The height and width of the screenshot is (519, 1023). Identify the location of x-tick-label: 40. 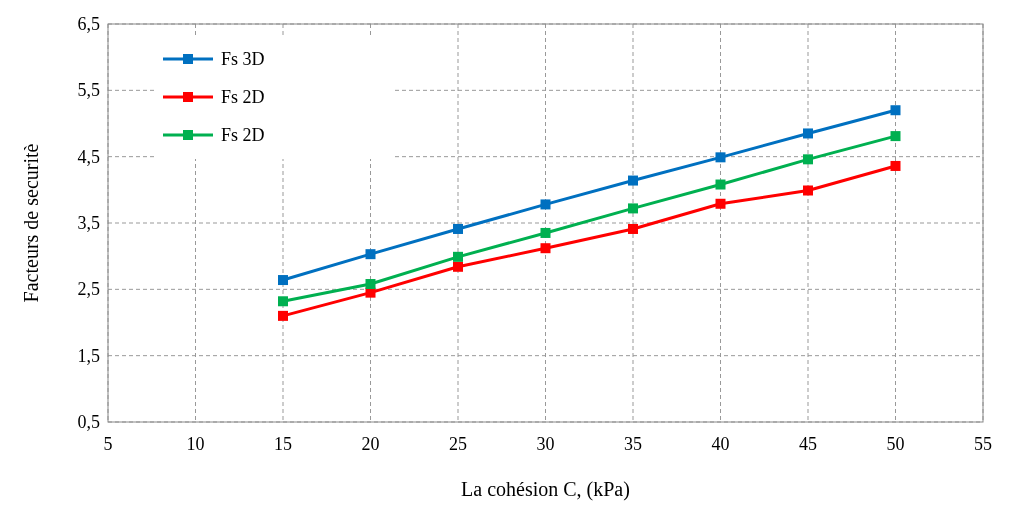
(720, 444).